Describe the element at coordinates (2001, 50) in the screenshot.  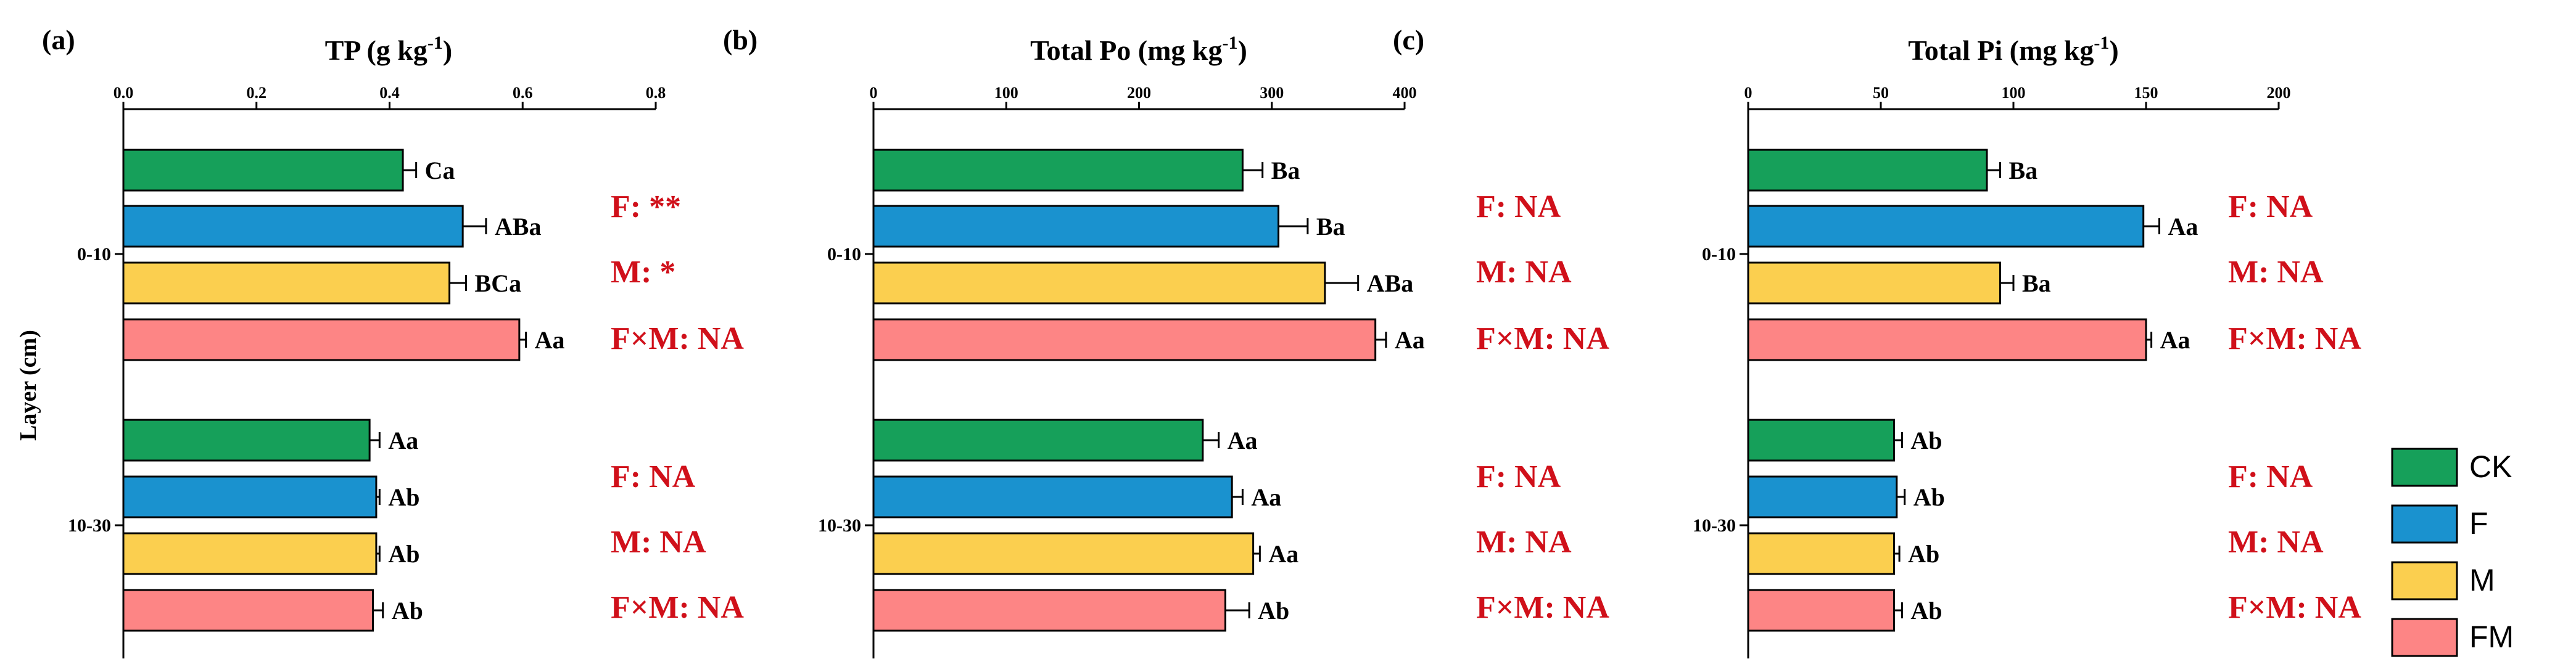
I see `chart-title-main: Total Pi (mg kg` at that location.